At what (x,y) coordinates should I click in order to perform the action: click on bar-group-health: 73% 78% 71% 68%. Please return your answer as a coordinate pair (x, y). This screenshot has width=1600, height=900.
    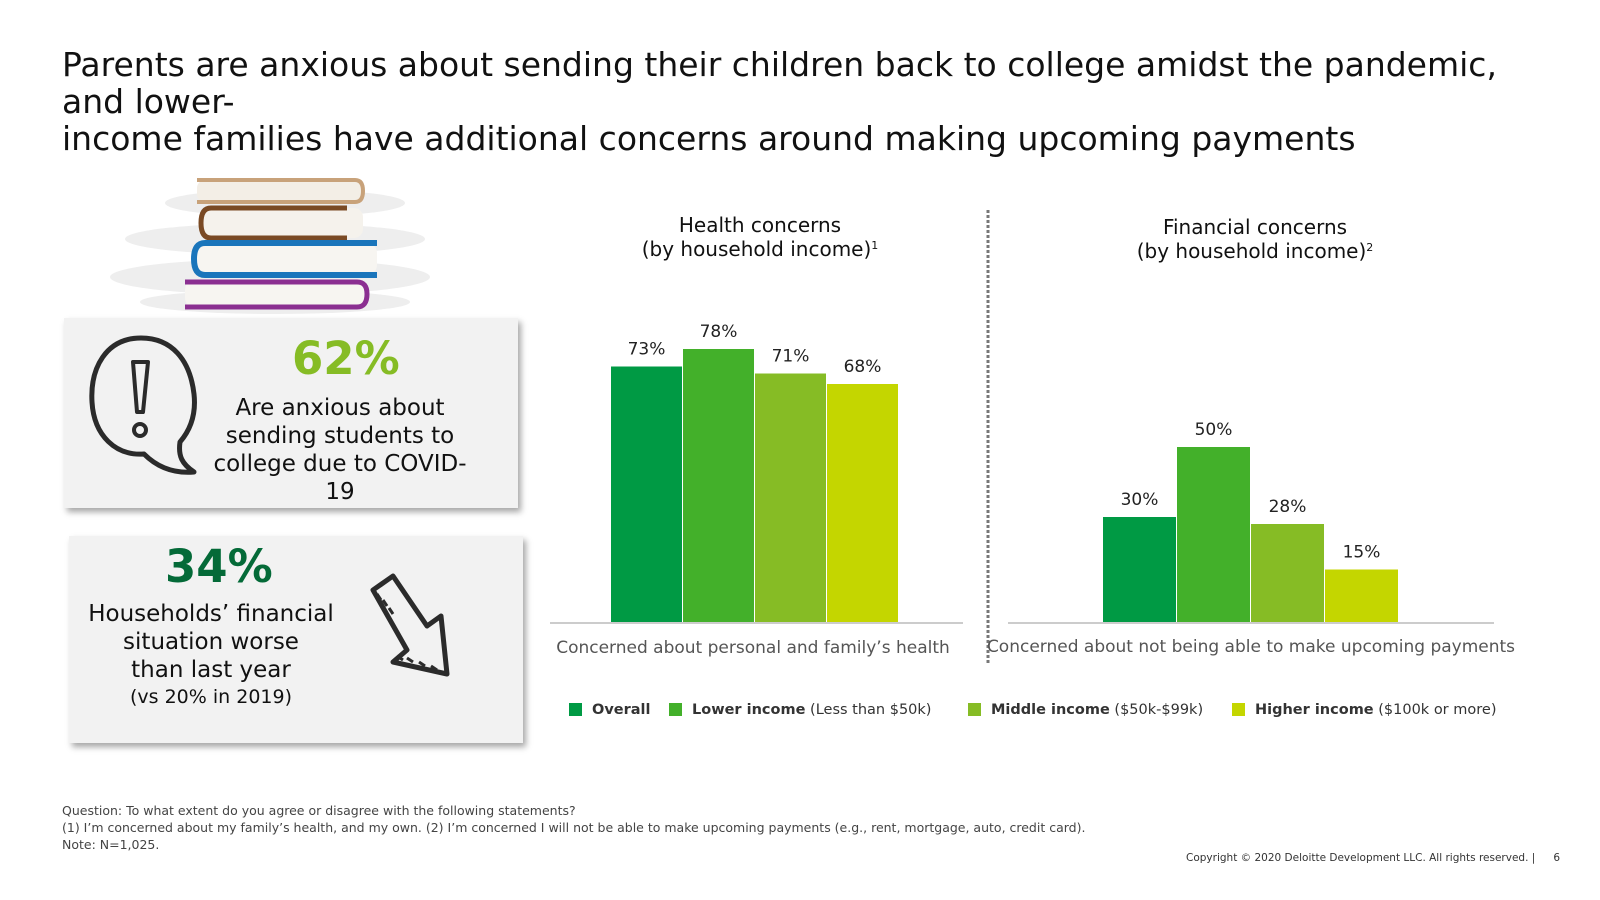
    Looking at the image, I should click on (754, 472).